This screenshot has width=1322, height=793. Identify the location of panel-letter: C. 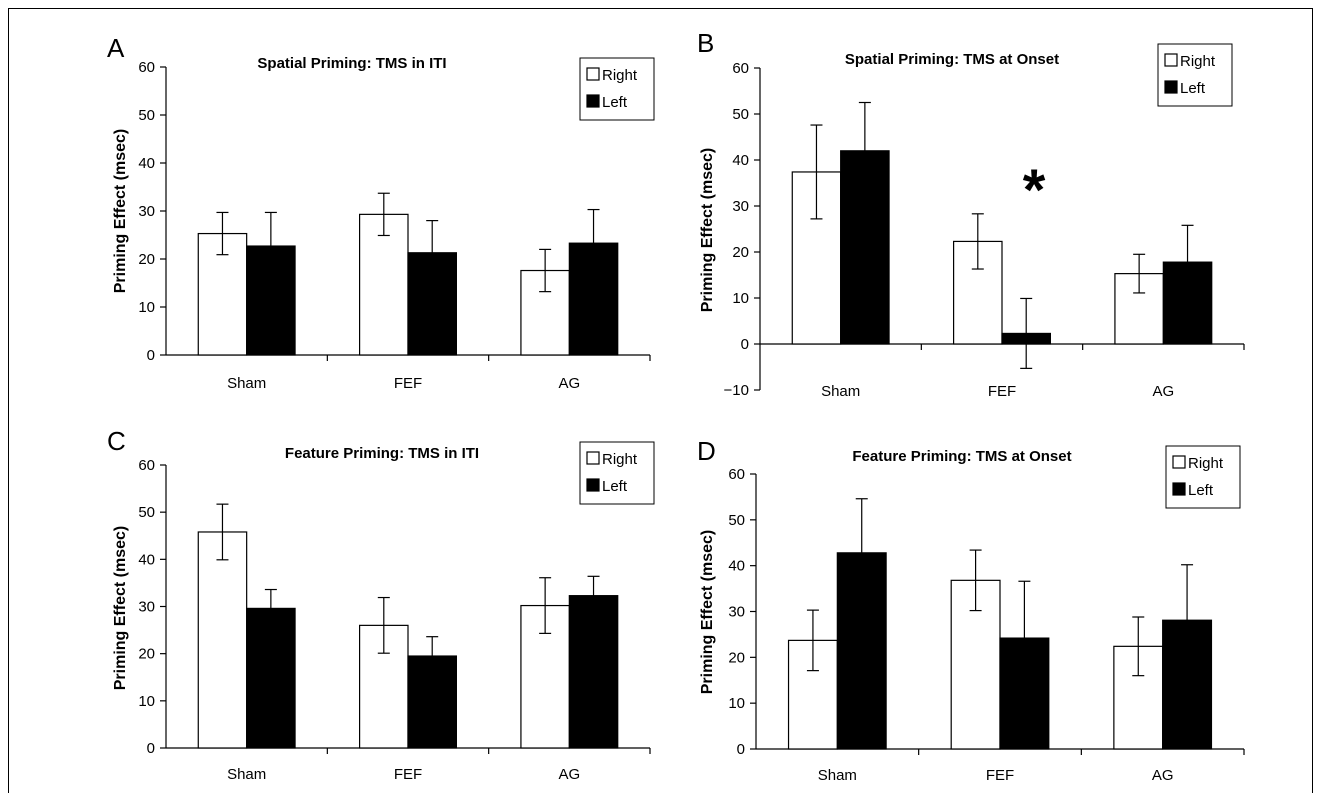
(116, 441).